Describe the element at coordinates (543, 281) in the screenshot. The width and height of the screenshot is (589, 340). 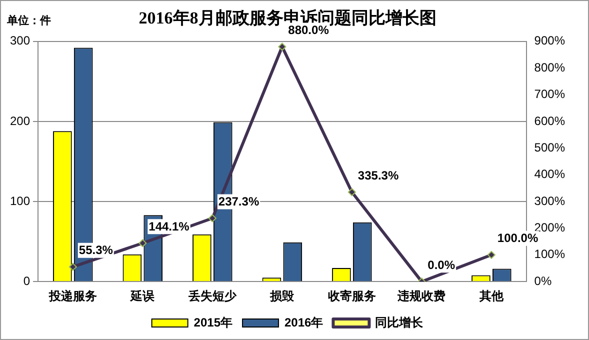
I see `y2-tick-label: 0%` at that location.